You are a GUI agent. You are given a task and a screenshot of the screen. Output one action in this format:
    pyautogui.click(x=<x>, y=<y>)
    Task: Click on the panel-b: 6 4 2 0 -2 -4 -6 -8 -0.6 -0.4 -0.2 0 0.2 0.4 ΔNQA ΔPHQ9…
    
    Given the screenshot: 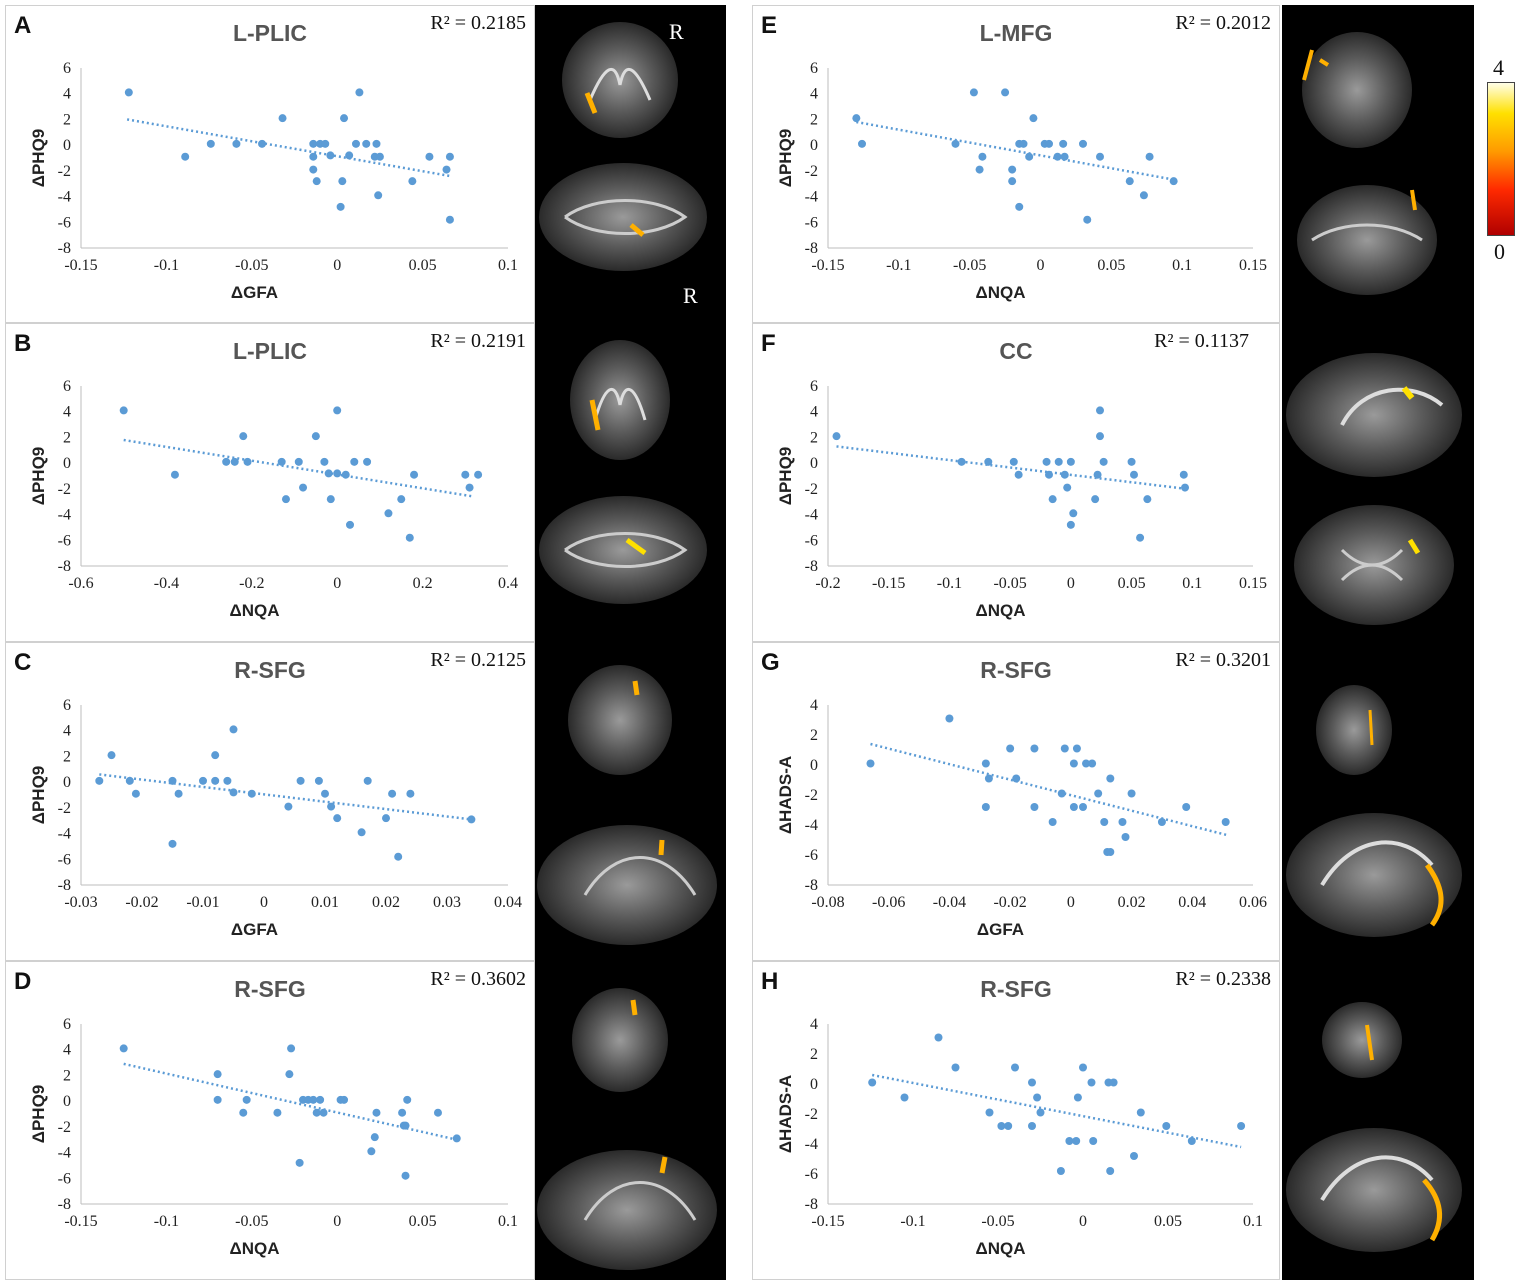 What is the action you would take?
    pyautogui.click(x=270, y=482)
    